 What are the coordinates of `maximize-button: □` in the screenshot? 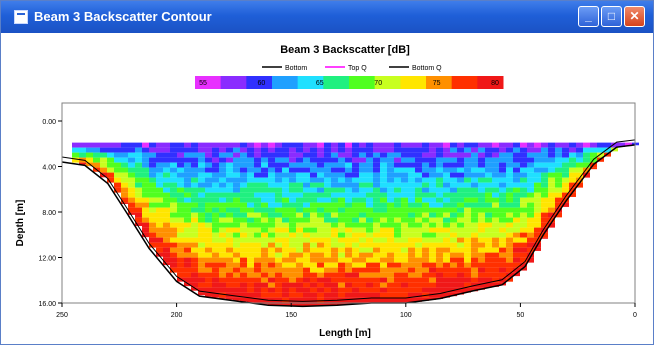 It's located at (611, 16).